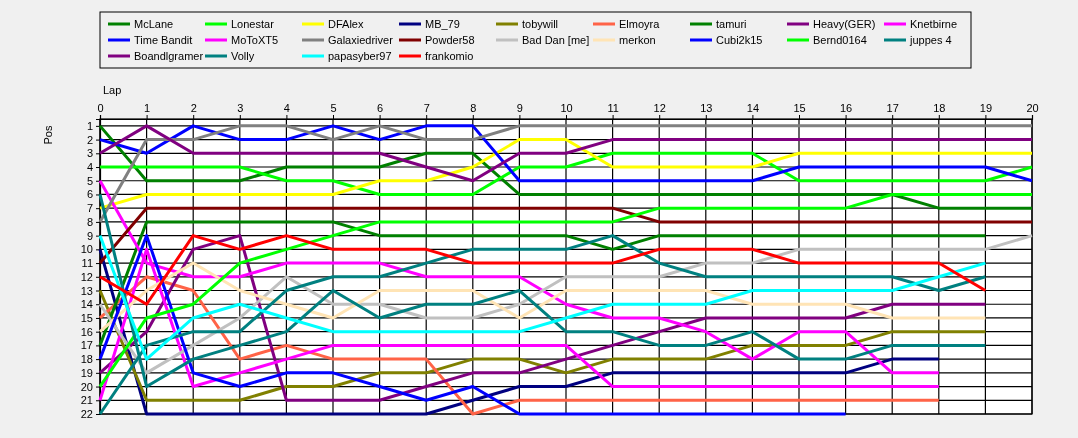 The width and height of the screenshot is (1078, 438). What do you see at coordinates (1032, 108) in the screenshot?
I see `x-tick-label: 20` at bounding box center [1032, 108].